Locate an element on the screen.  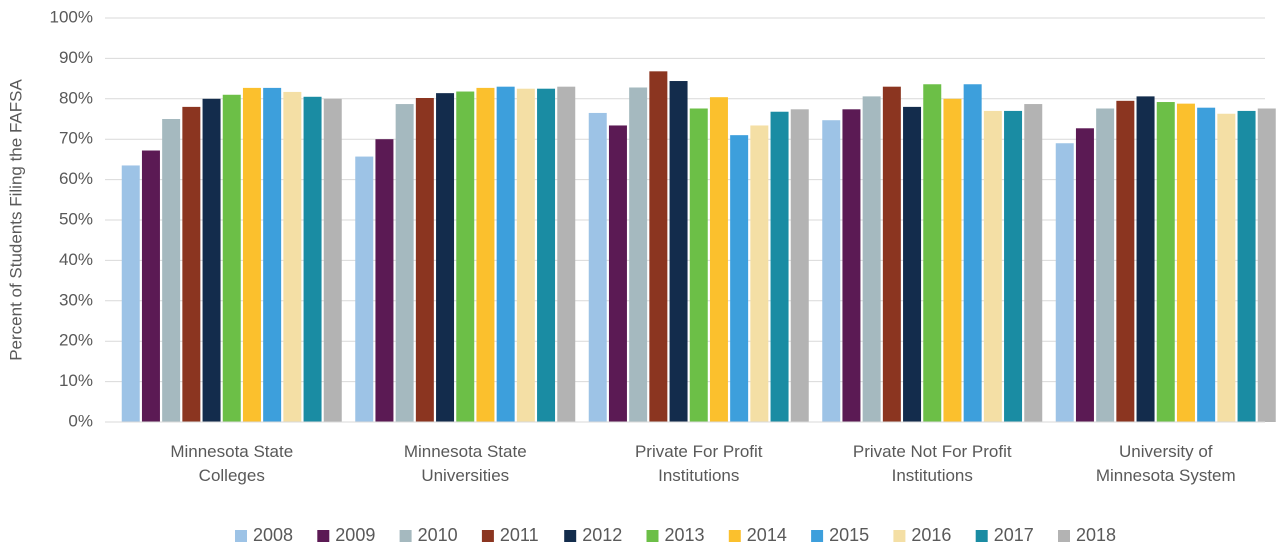
y-tick-label: 20% is located at coordinates (76, 340).